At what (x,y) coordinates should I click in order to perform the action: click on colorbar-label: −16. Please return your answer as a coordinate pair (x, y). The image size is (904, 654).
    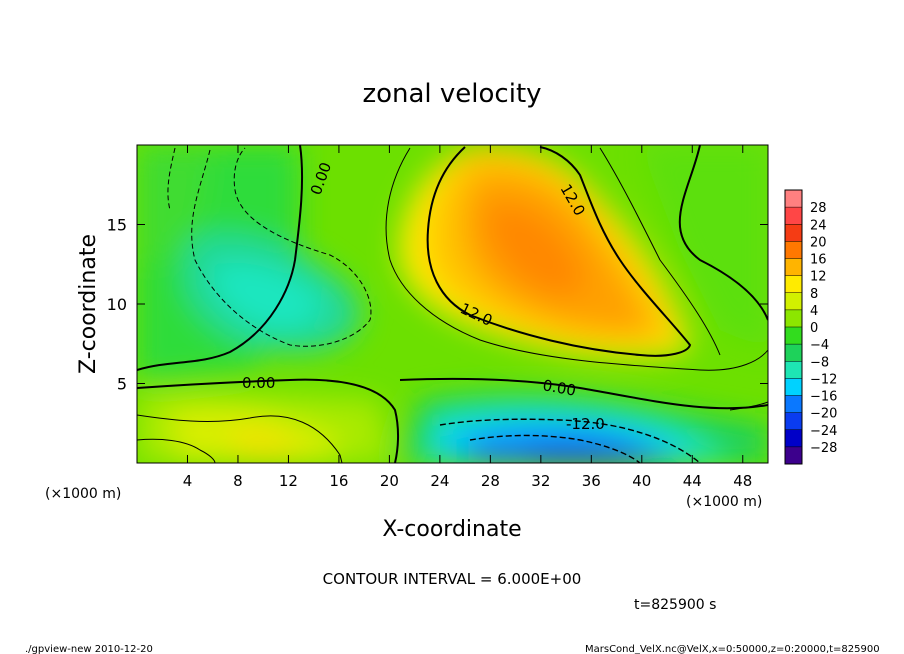
    Looking at the image, I should click on (823, 397).